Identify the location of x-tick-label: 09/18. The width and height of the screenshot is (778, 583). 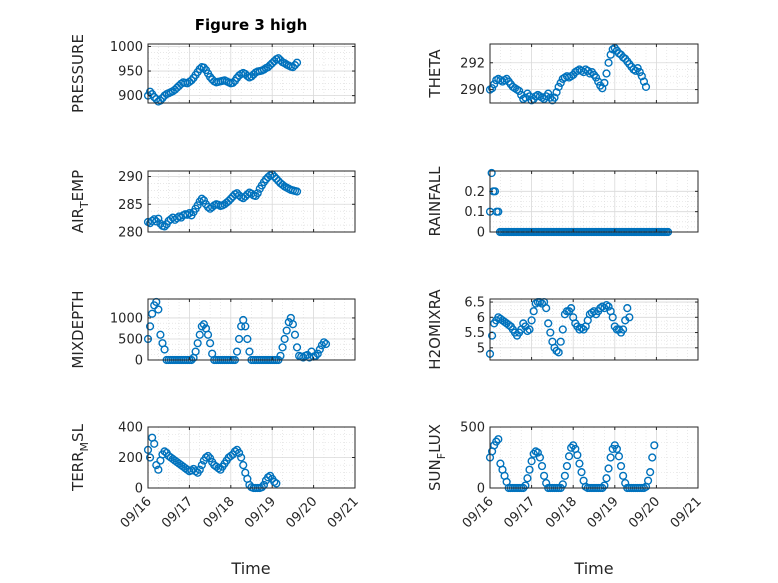
(219, 512).